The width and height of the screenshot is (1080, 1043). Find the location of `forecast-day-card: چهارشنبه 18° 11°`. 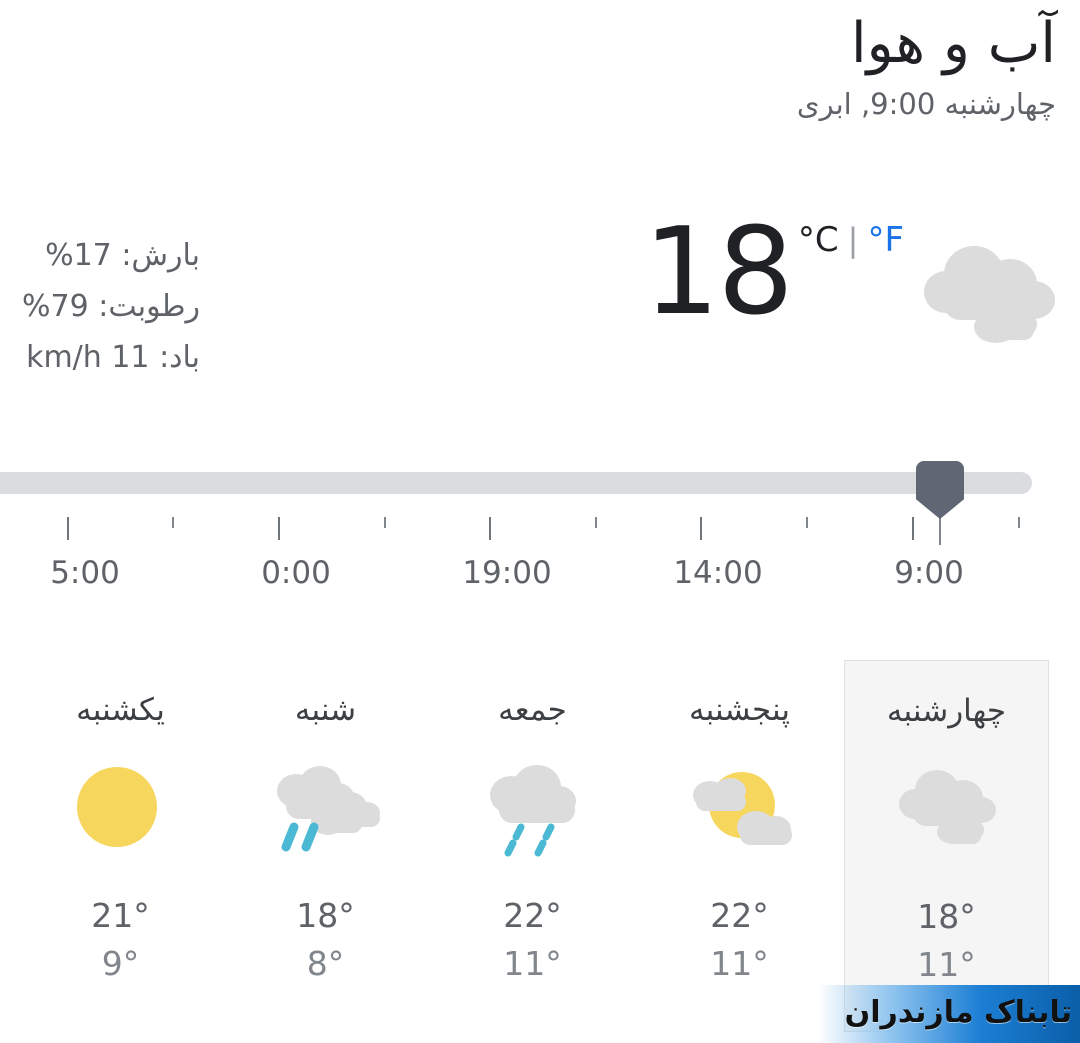

forecast-day-card: چهارشنبه 18° 11° is located at coordinates (946, 846).